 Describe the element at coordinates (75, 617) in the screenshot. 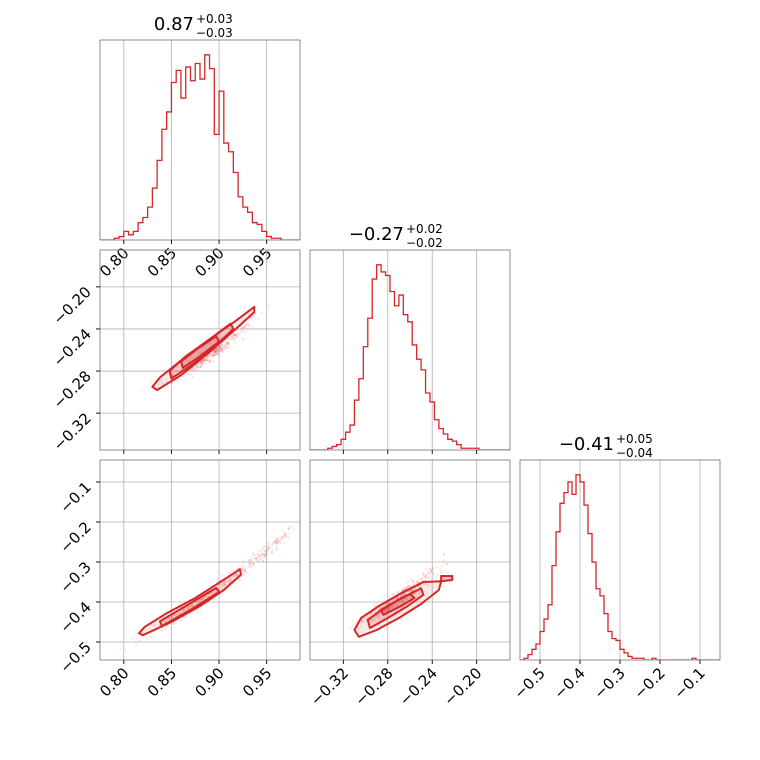

I see `y-tick-label: −0.4` at that location.